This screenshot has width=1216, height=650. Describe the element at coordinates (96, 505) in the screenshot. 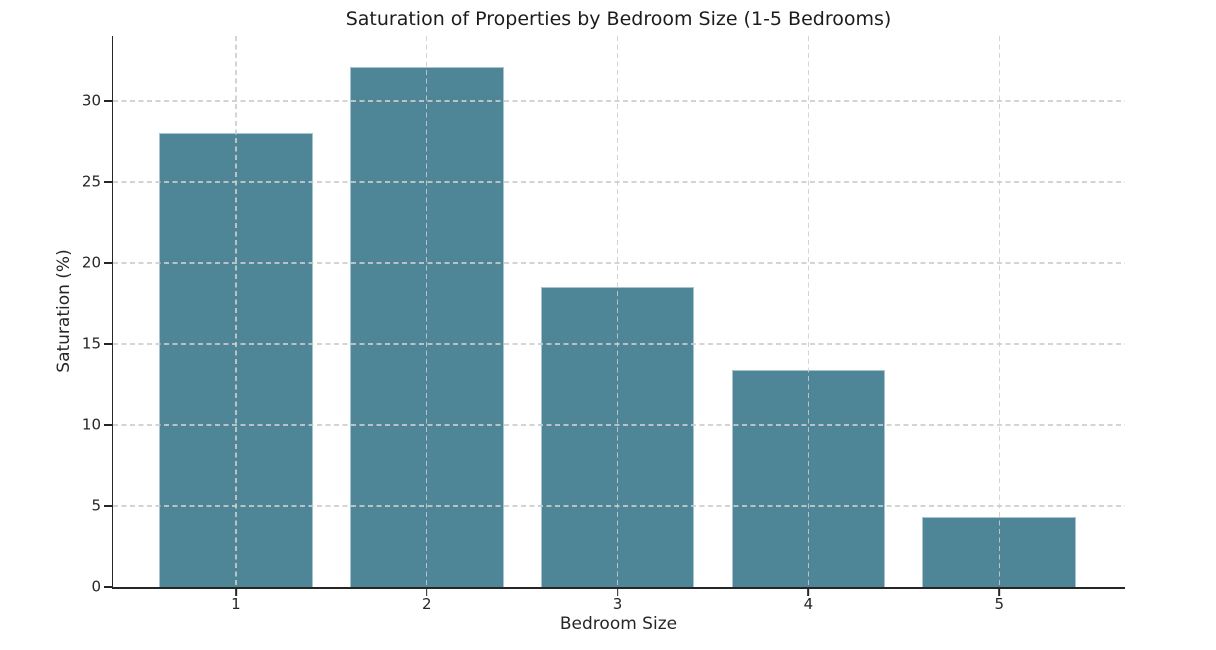

I see `y-tick-label-5: 5` at that location.